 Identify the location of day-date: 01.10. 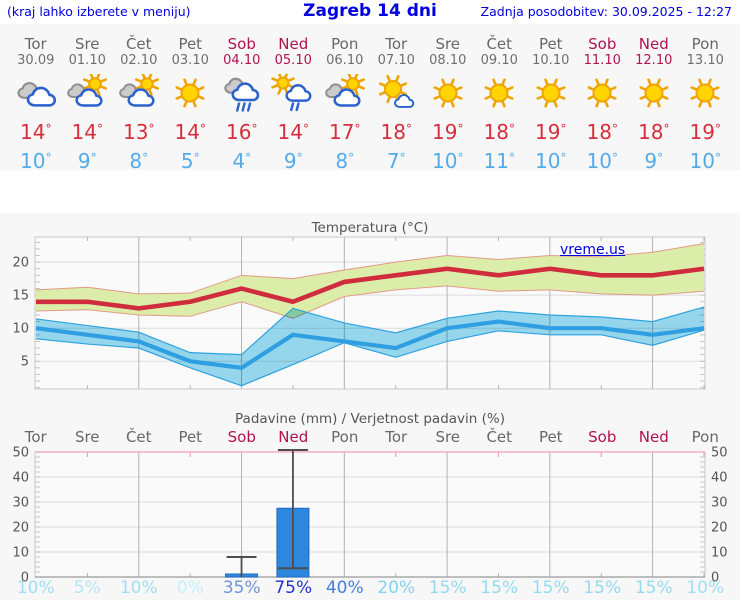
(87, 60).